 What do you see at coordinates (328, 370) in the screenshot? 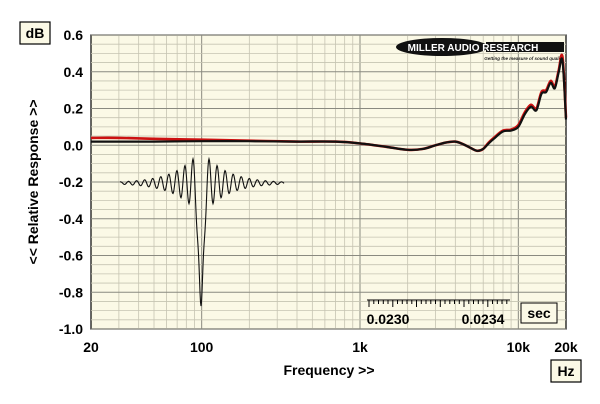
I see `x-axis-title: Frequency >>` at bounding box center [328, 370].